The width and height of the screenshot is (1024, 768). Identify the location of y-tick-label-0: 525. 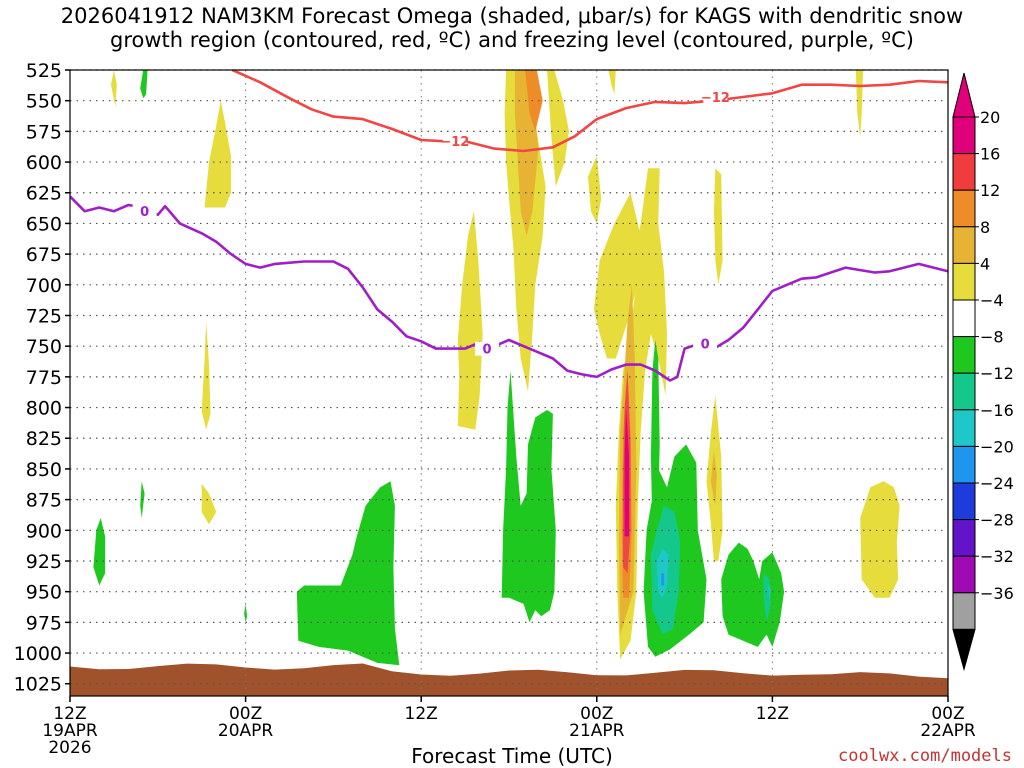
(44, 71).